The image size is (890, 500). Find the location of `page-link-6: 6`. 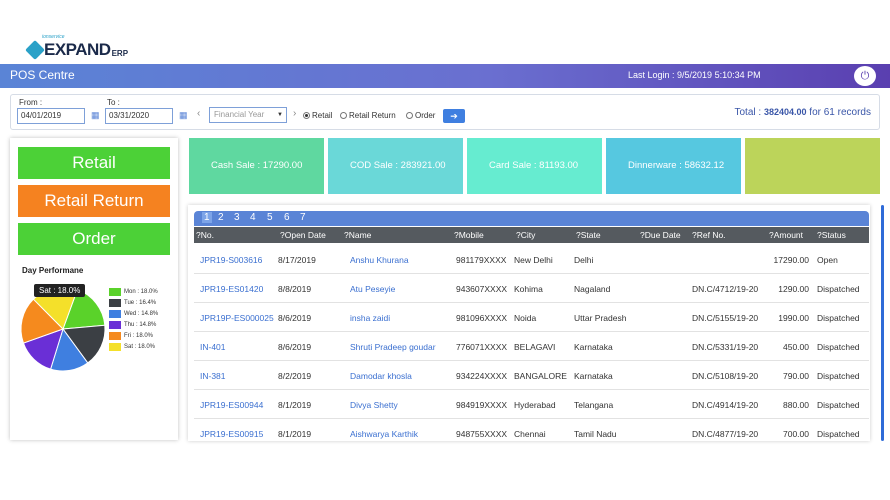

page-link-6: 6 is located at coordinates (287, 217).